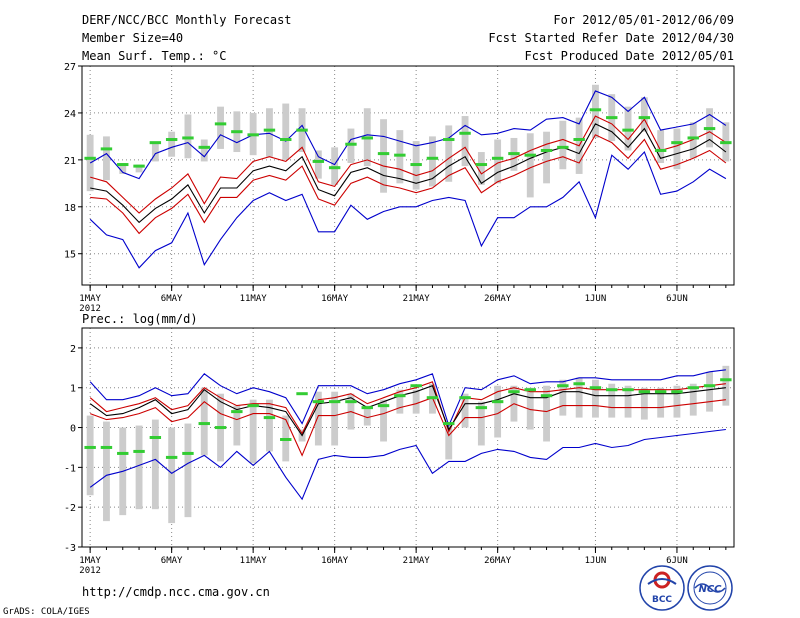  I want to click on temp-xtick-year: 2012, so click(90, 309).